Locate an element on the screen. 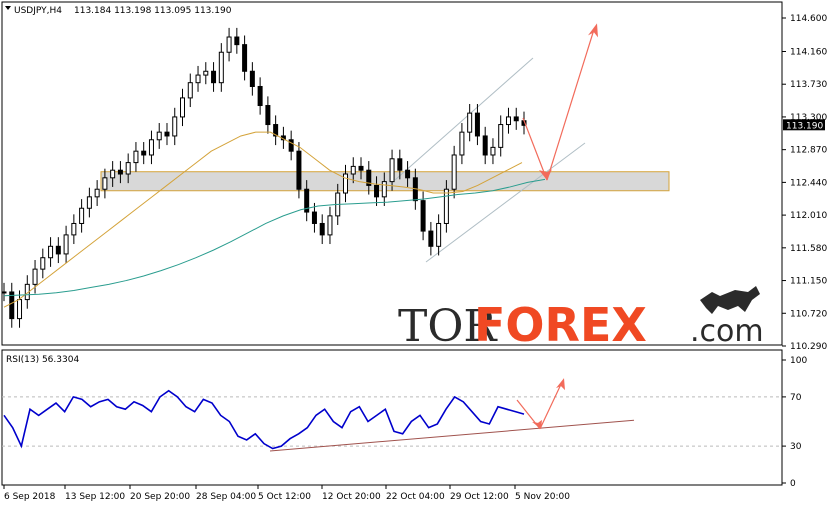  forecast-arrows is located at coordinates (558, 105).